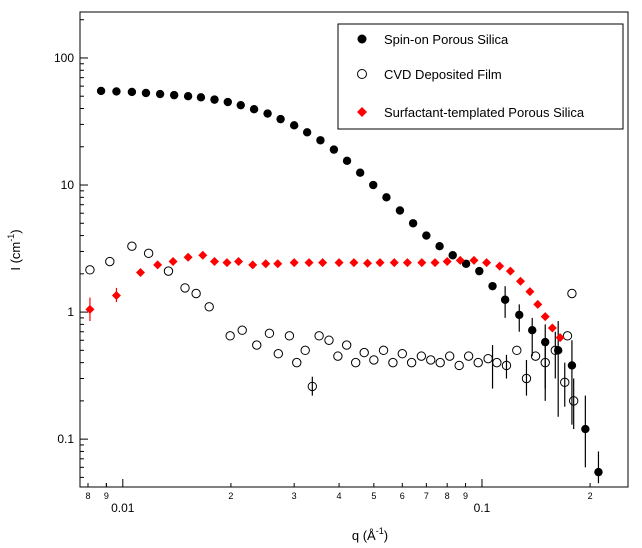 This screenshot has height=548, width=642. Describe the element at coordinates (484, 112) in the screenshot. I see `legend-label-surfactant: Surfactant-templated Porous Silica` at that location.